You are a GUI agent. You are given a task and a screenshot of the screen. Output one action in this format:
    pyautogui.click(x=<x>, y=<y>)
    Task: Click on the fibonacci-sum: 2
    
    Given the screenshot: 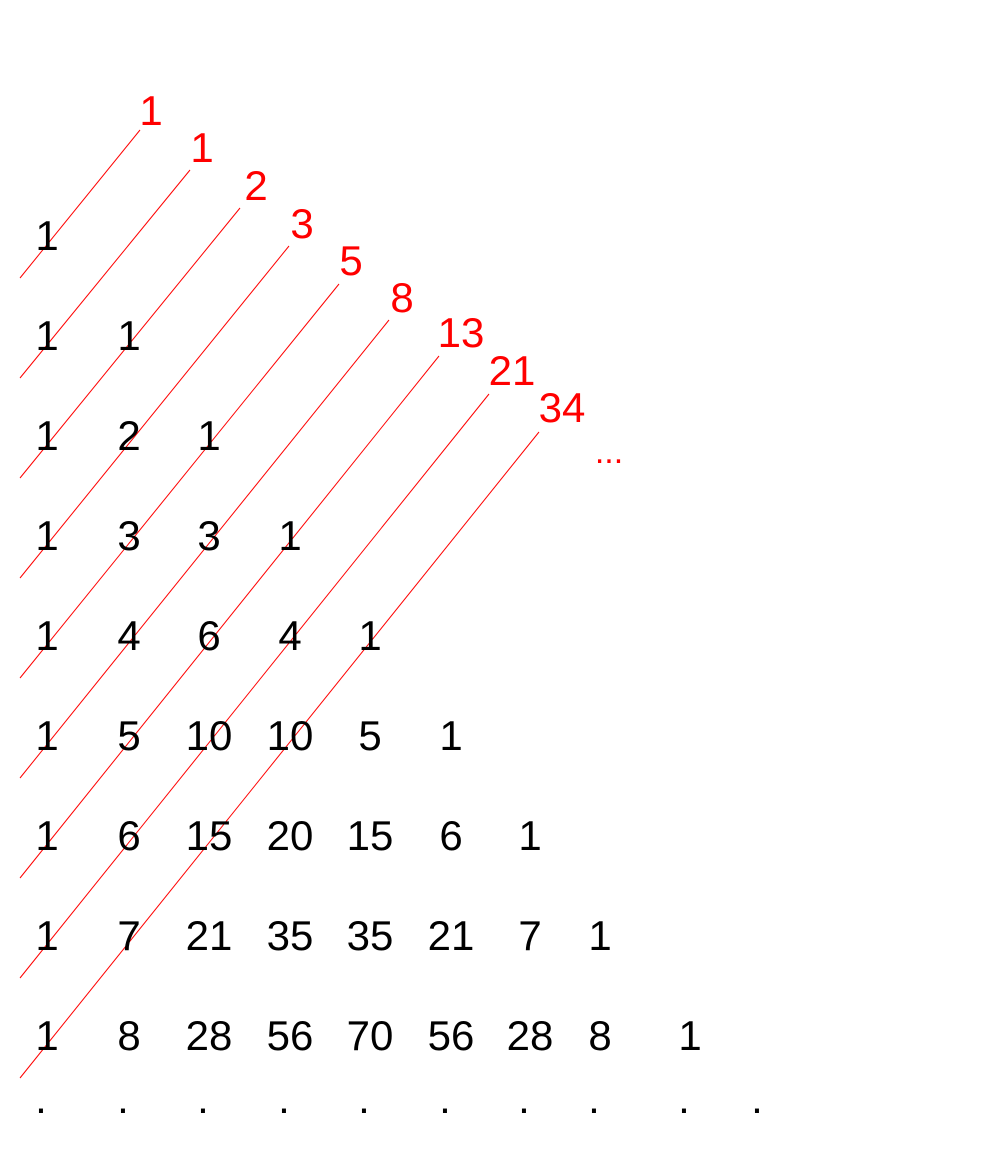 What is the action you would take?
    pyautogui.click(x=255, y=185)
    